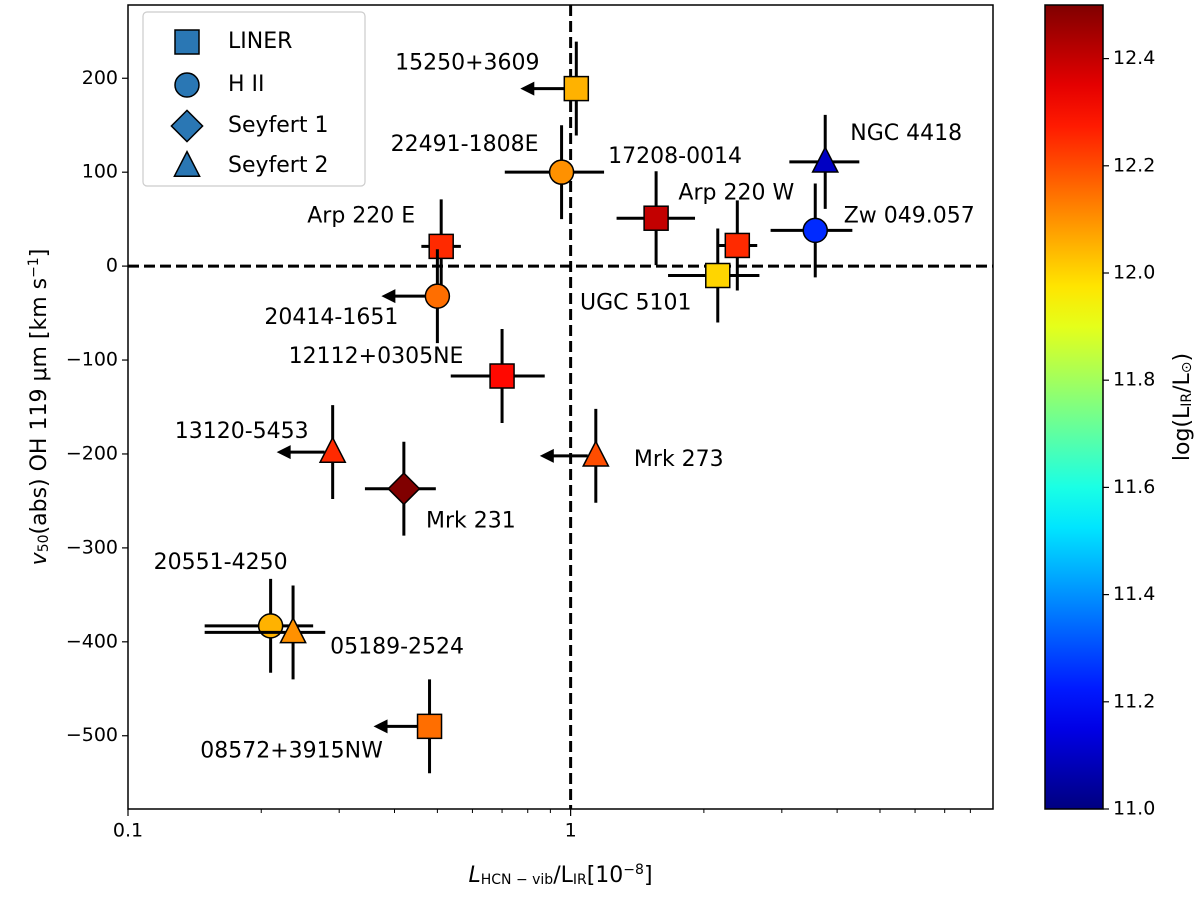 The image size is (1200, 905). Describe the element at coordinates (1134, 380) in the screenshot. I see `colorbar-tick-label: 11.8` at that location.